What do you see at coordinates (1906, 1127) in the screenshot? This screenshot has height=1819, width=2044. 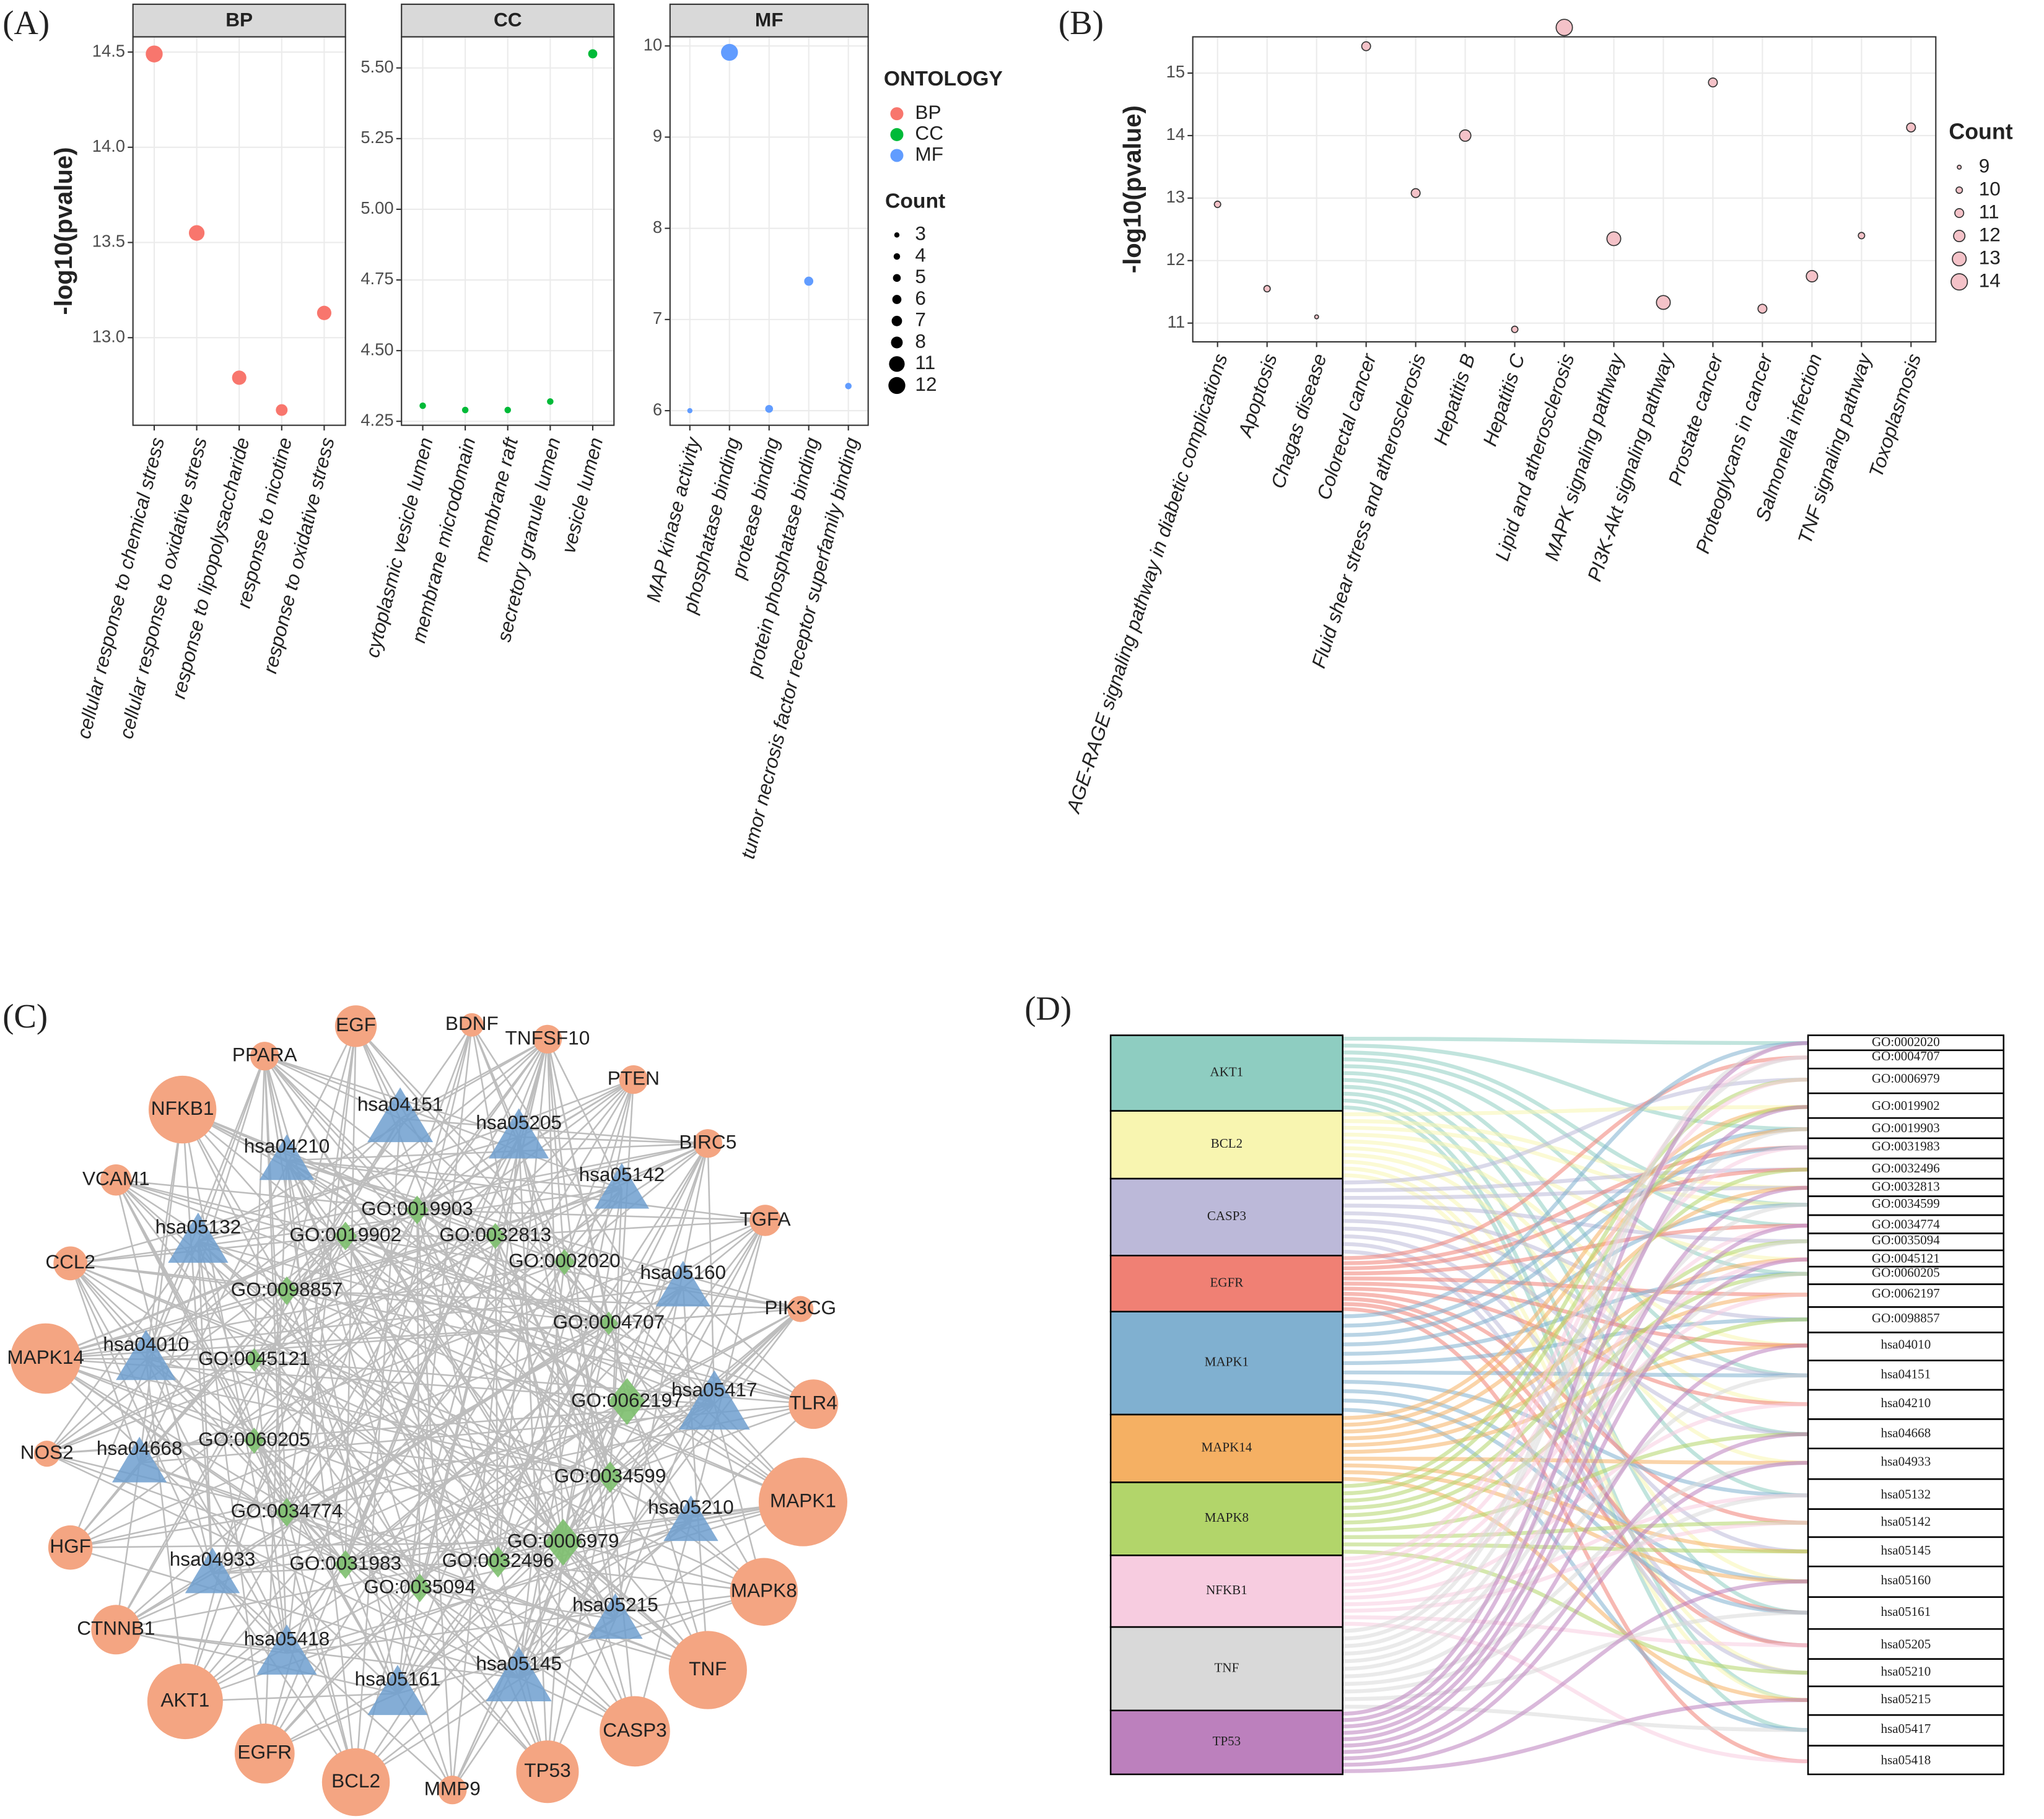 I see `sankey-target-label: GO:0019903` at bounding box center [1906, 1127].